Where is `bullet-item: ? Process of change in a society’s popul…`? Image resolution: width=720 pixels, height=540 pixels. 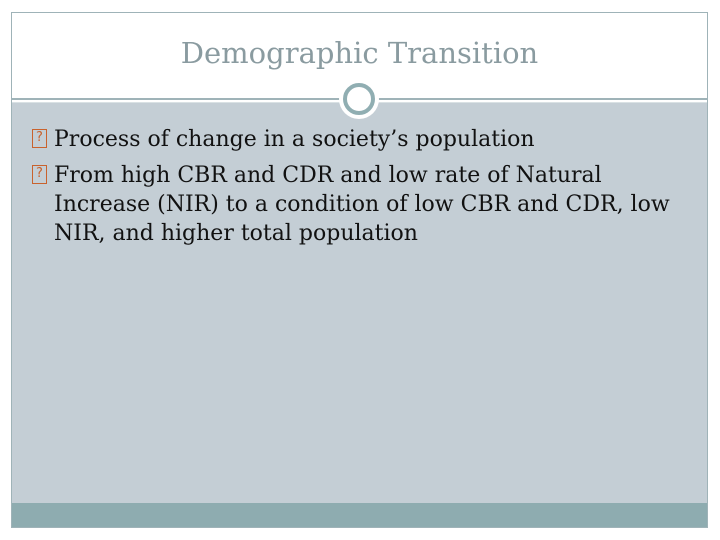 bullet-item: ? Process of change in a society’s popul… is located at coordinates (360, 139).